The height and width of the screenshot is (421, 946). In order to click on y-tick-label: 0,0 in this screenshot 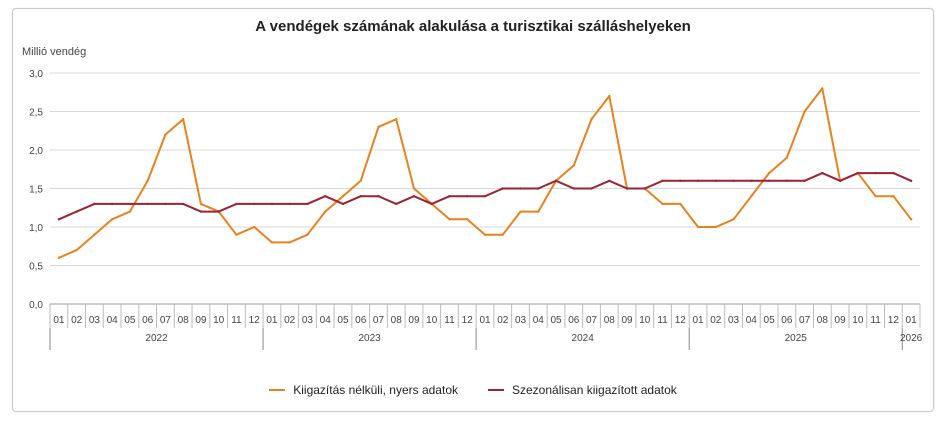, I will do `click(36, 305)`.